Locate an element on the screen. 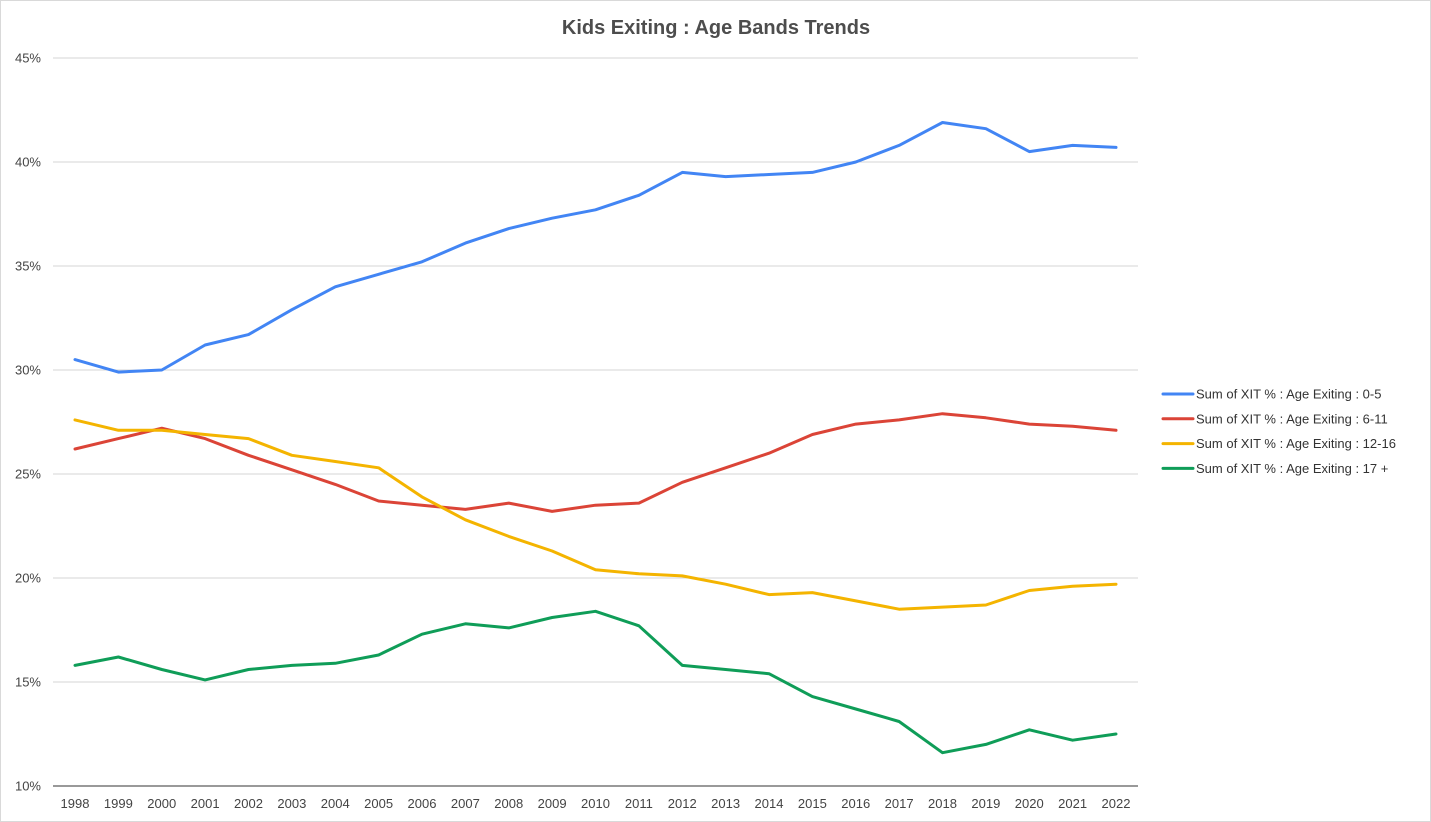  x-tick-label: 2004 is located at coordinates (335, 803).